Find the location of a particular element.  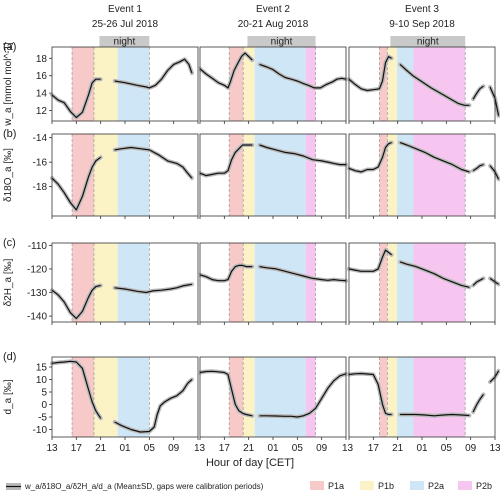

legend-label-p1b: P1b is located at coordinates (386, 486).